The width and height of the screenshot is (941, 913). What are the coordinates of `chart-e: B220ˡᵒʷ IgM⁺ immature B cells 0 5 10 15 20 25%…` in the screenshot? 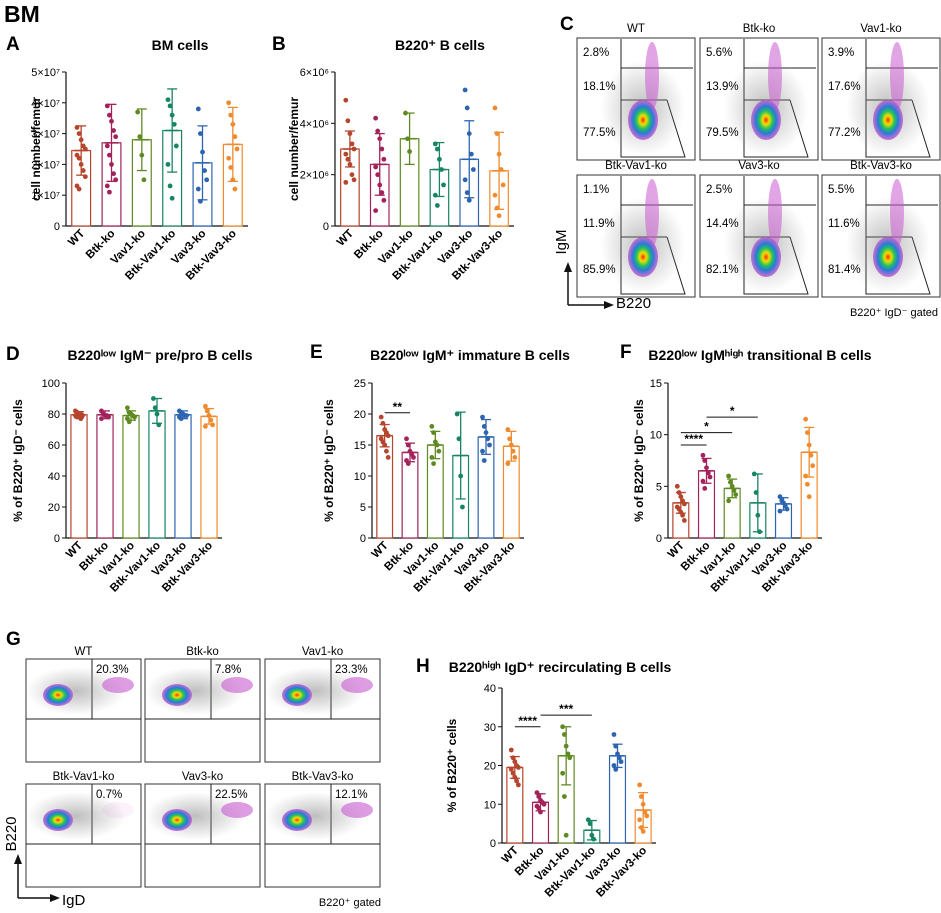 It's located at (446, 471).